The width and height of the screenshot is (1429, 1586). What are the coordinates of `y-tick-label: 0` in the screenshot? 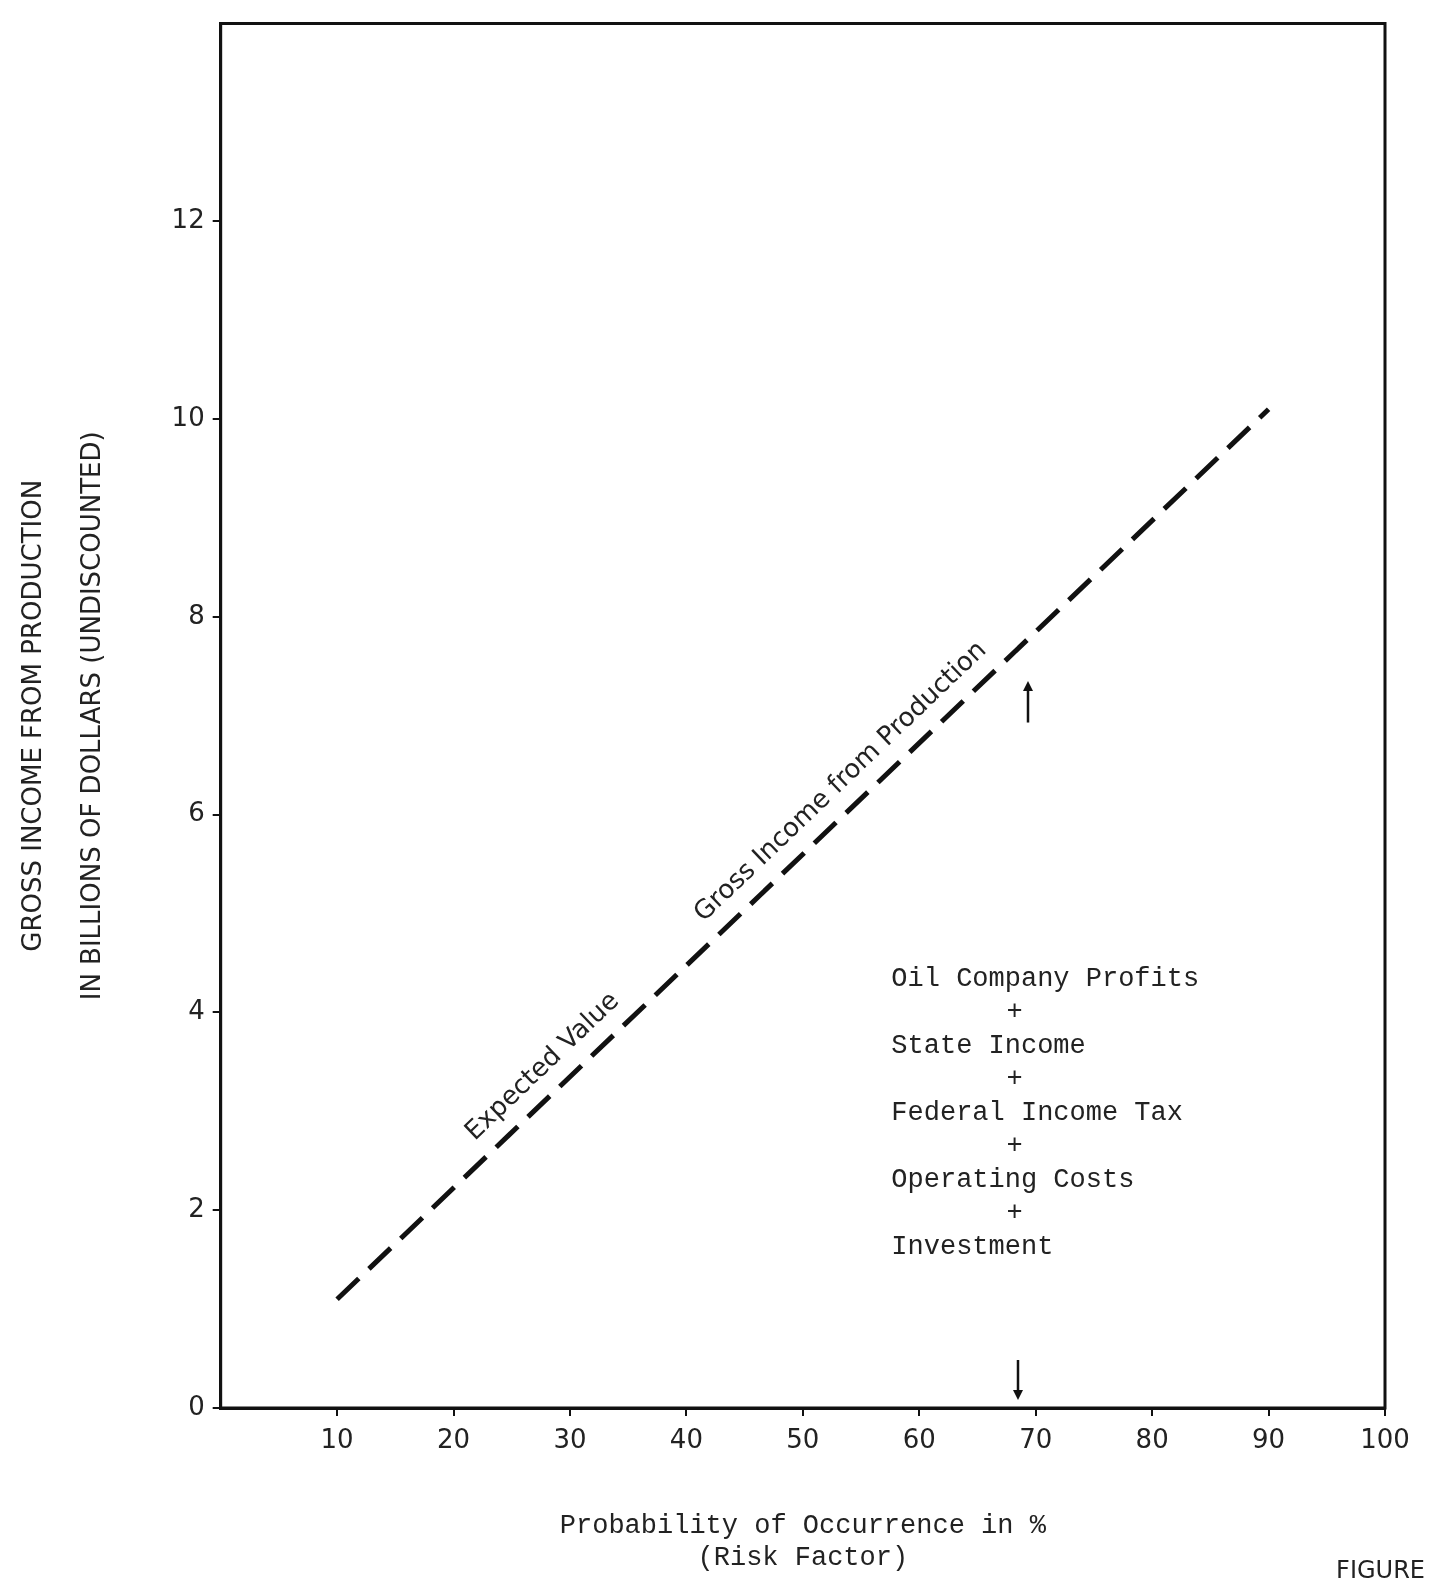 It's located at (196, 1405).